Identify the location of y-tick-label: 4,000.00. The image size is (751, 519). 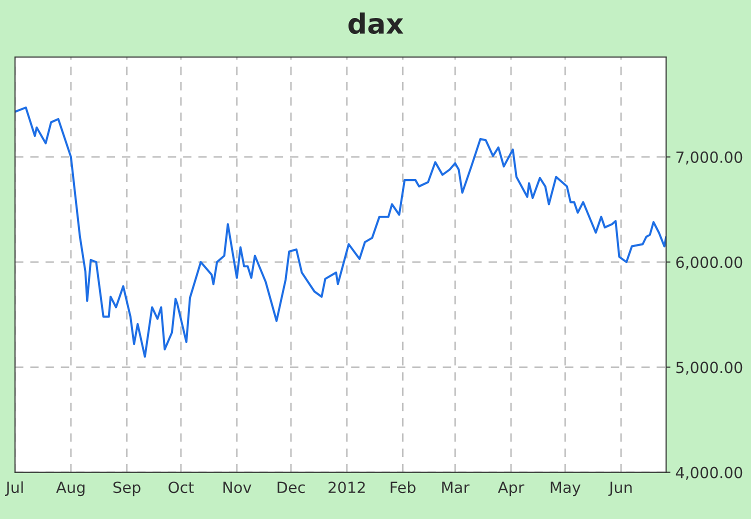
(709, 473).